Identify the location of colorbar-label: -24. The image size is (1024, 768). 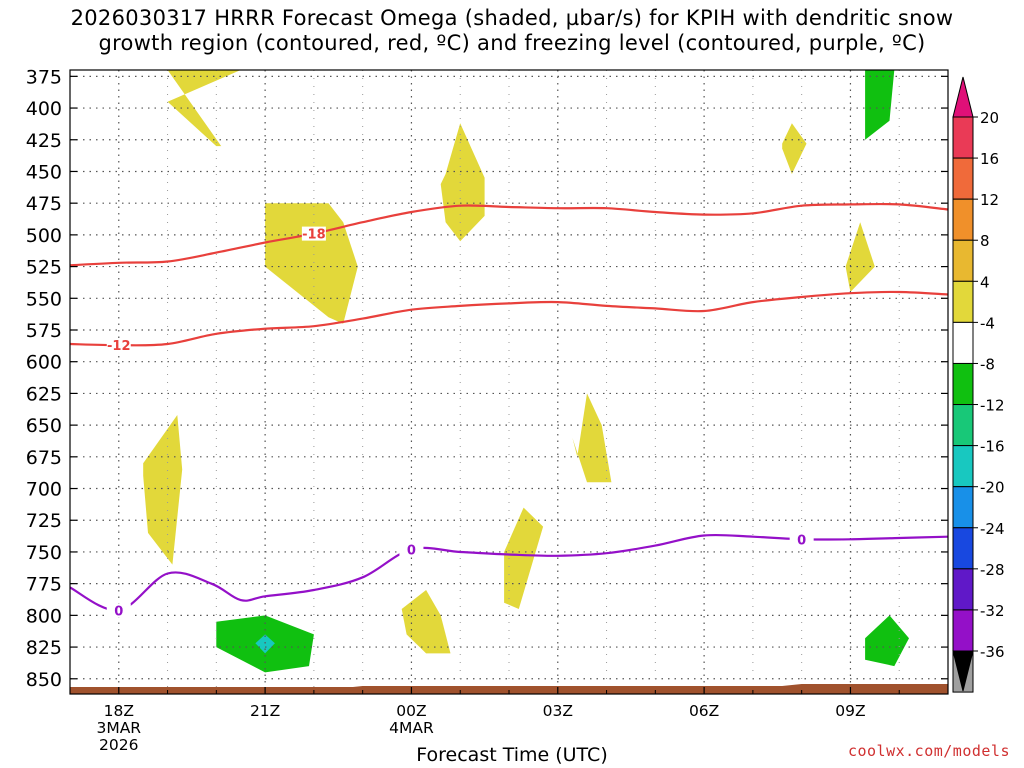
(992, 529).